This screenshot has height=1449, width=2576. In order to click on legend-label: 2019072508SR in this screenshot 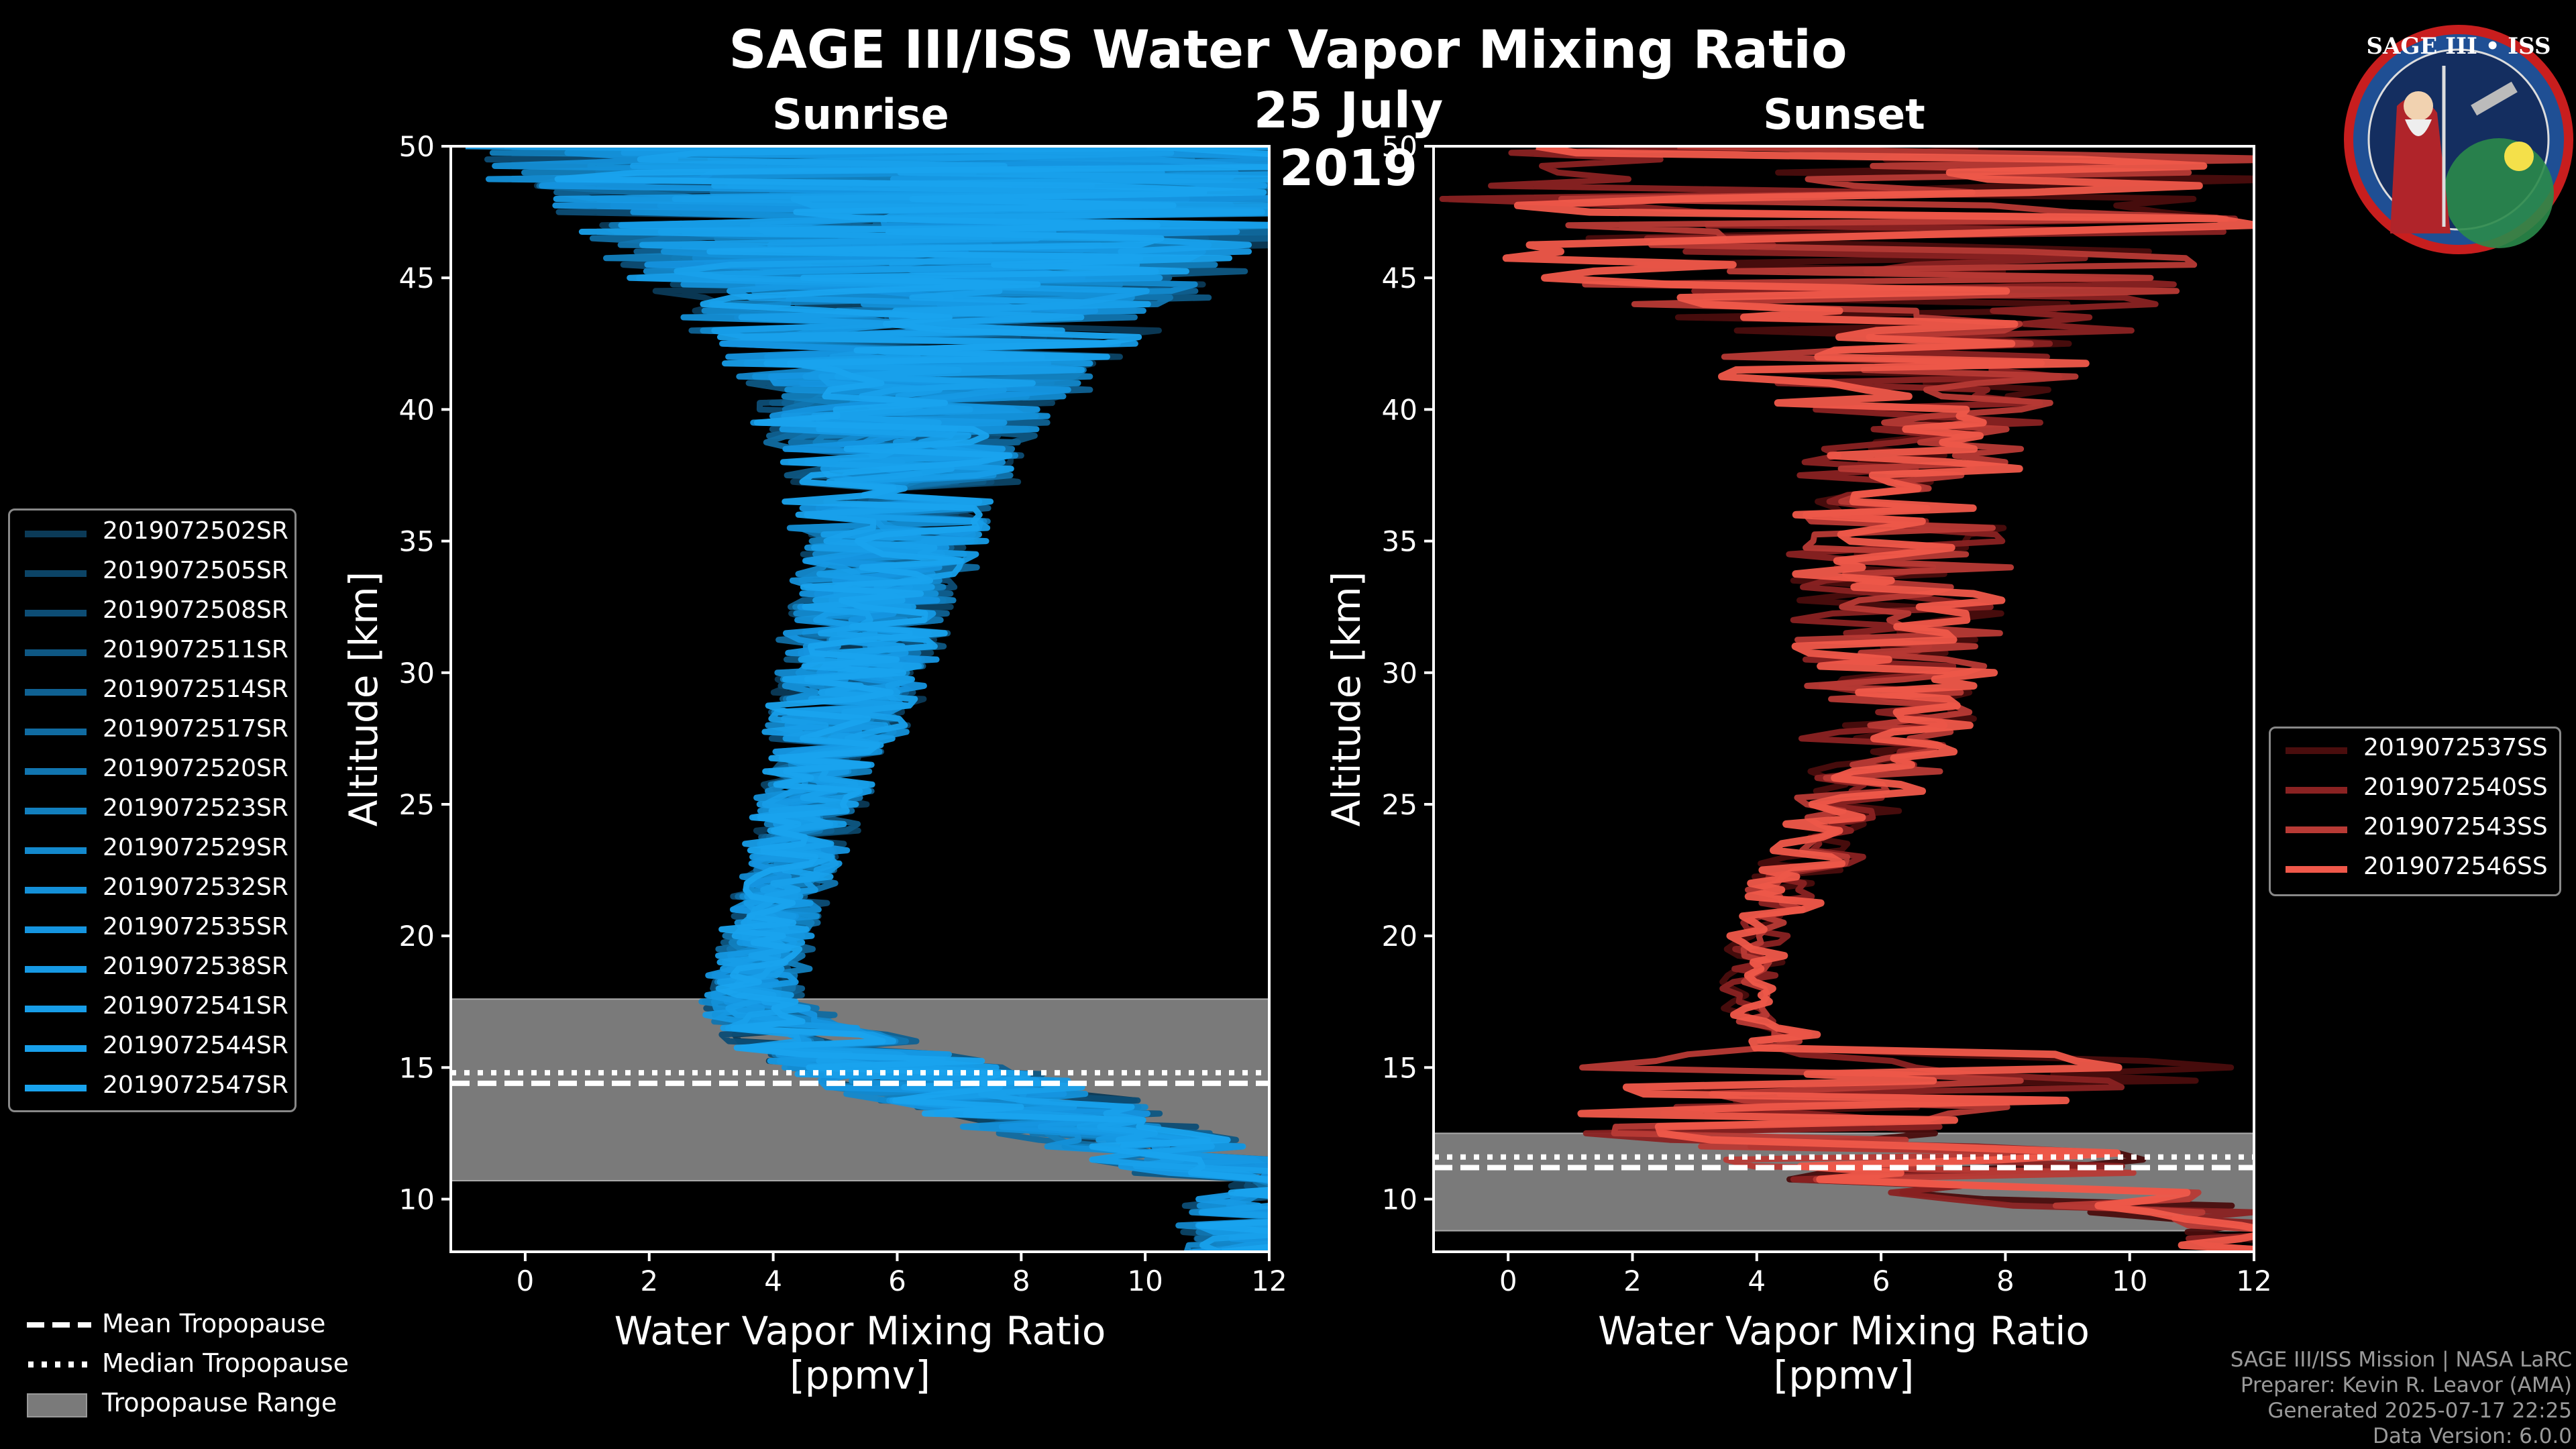, I will do `click(195, 610)`.